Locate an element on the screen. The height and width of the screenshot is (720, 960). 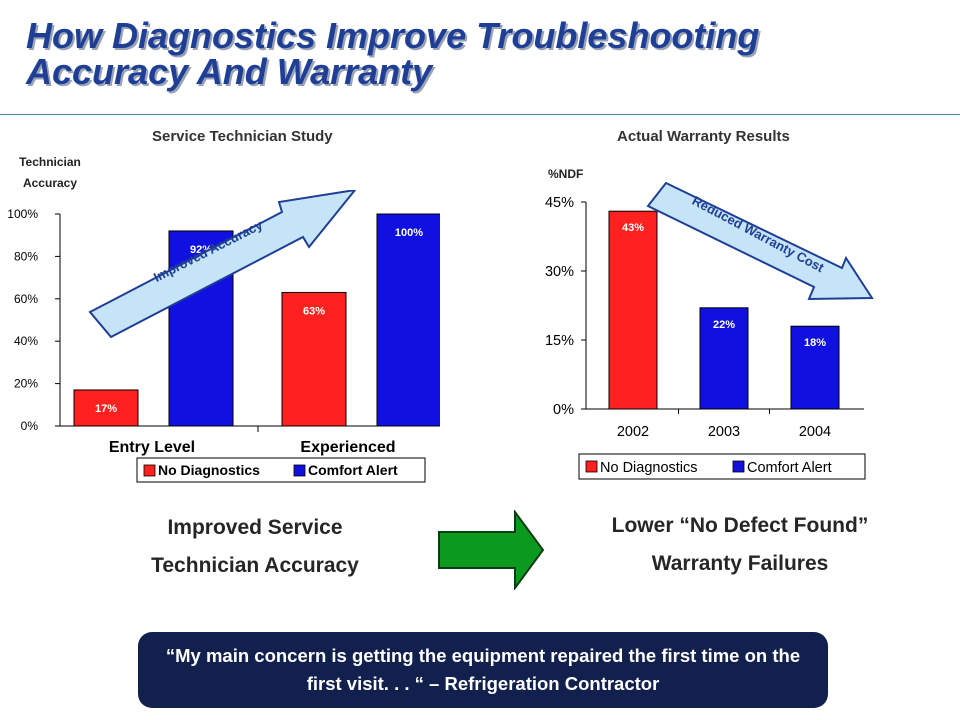
bar-data-label: 18% is located at coordinates (815, 343).